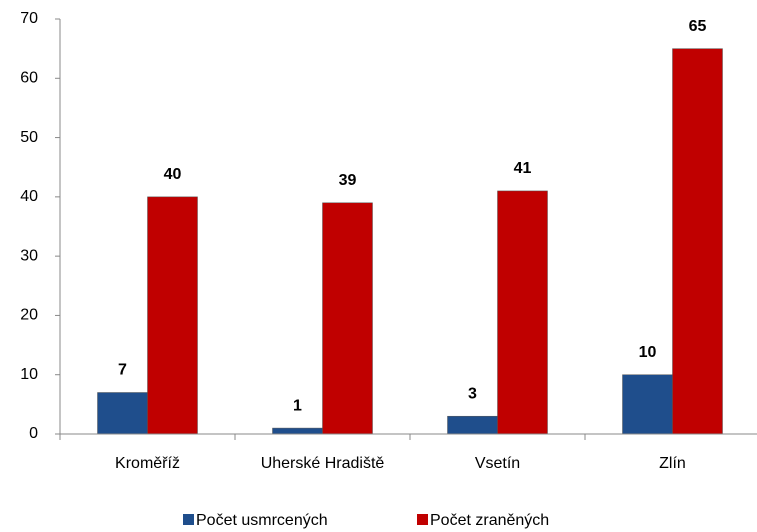  Describe the element at coordinates (29, 78) in the screenshot. I see `y-tick-label: 60` at that location.